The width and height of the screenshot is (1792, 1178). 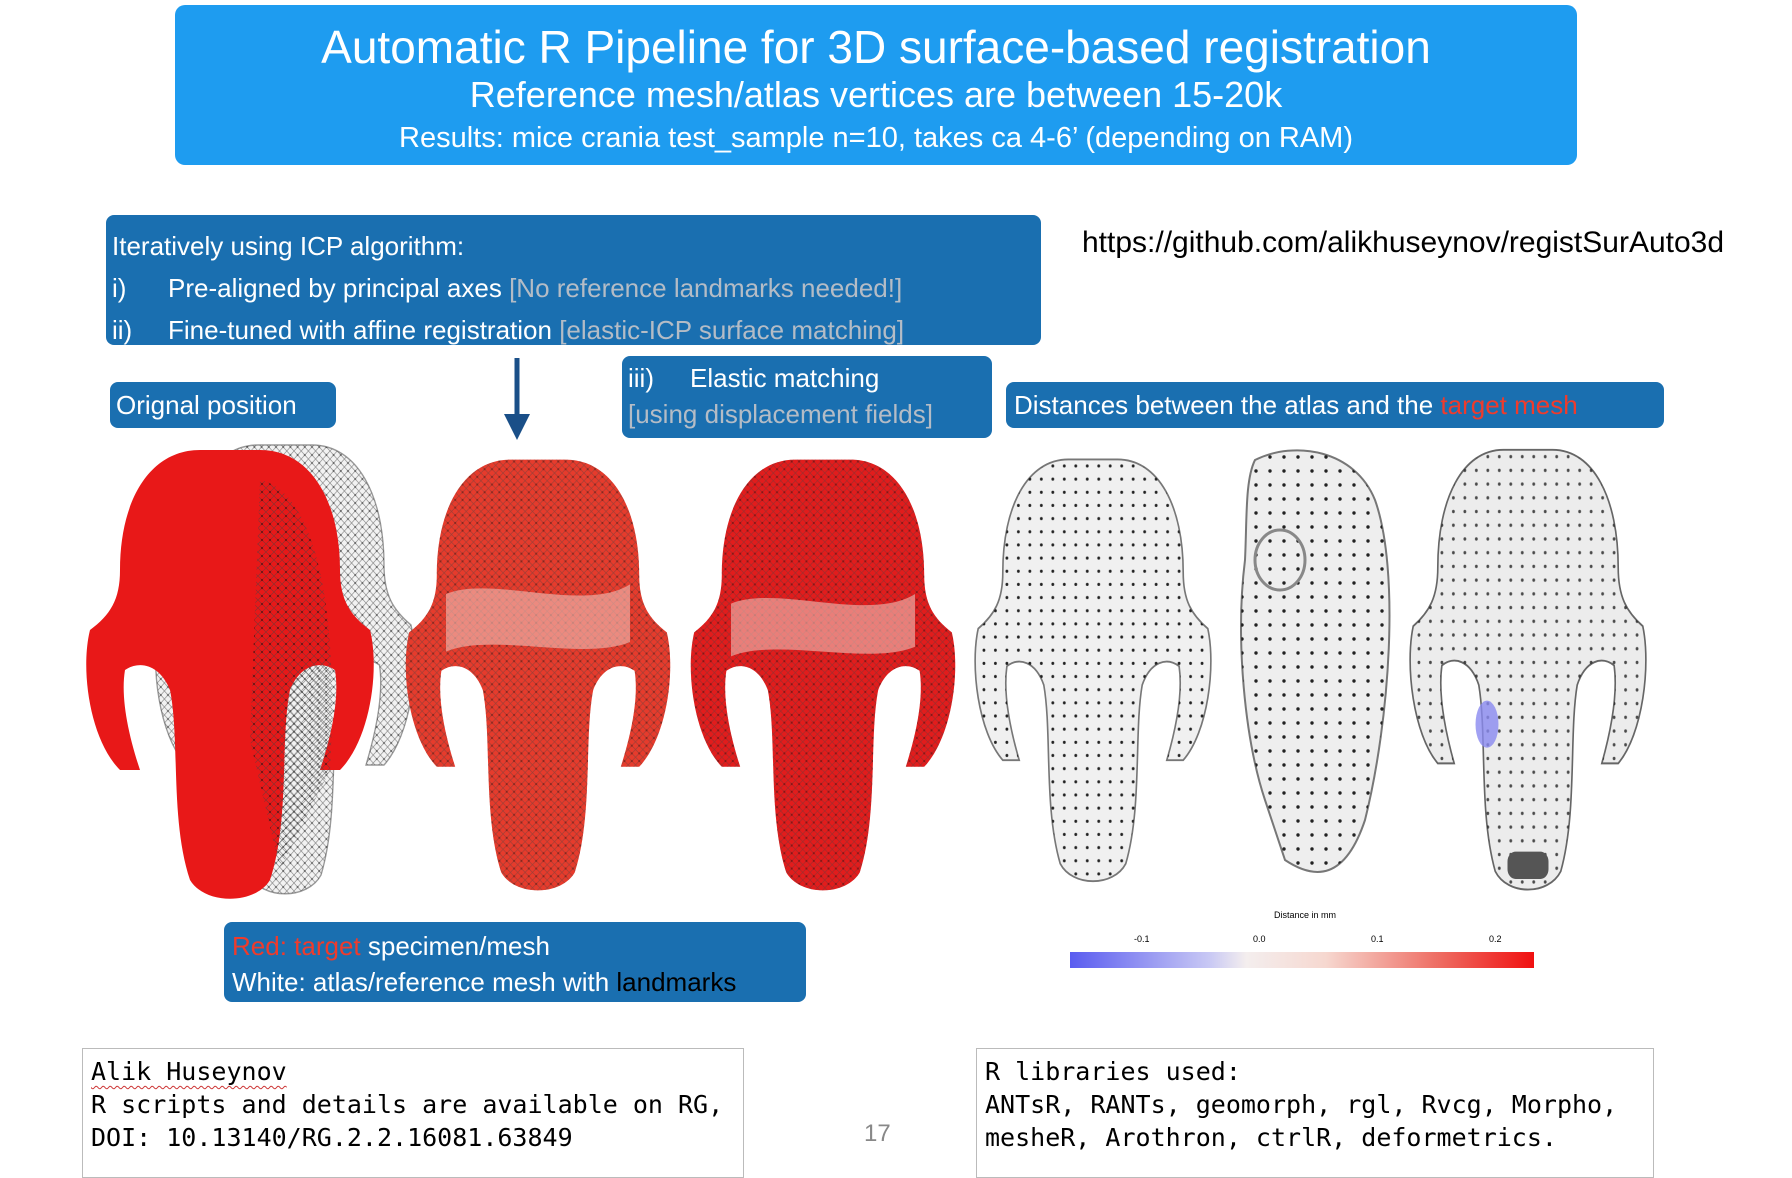 I want to click on elastic-num: iii), so click(x=641, y=378).